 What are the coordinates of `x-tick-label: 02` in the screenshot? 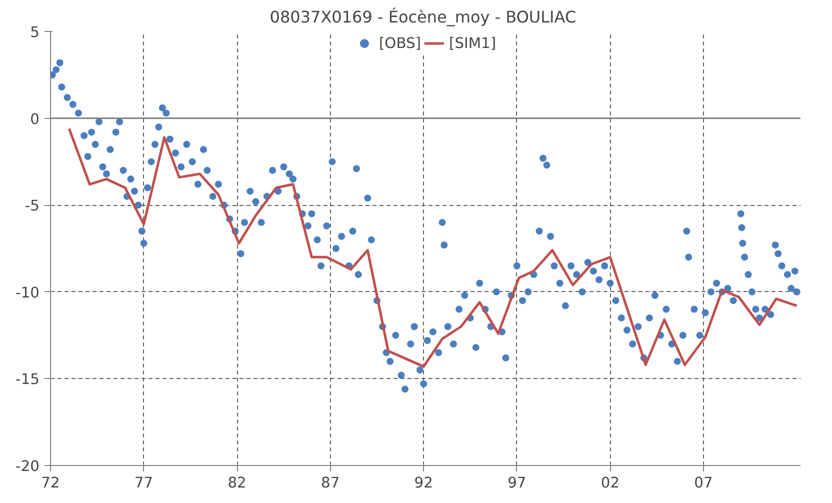 It's located at (610, 483).